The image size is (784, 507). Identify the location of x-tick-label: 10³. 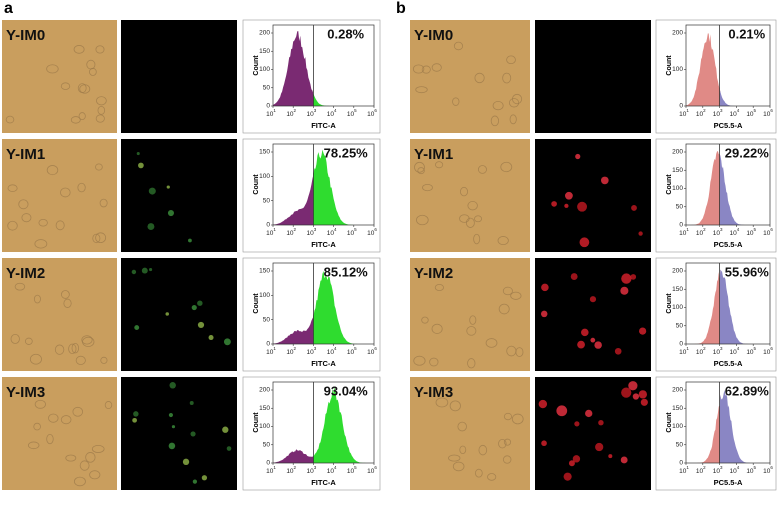
(312, 232).